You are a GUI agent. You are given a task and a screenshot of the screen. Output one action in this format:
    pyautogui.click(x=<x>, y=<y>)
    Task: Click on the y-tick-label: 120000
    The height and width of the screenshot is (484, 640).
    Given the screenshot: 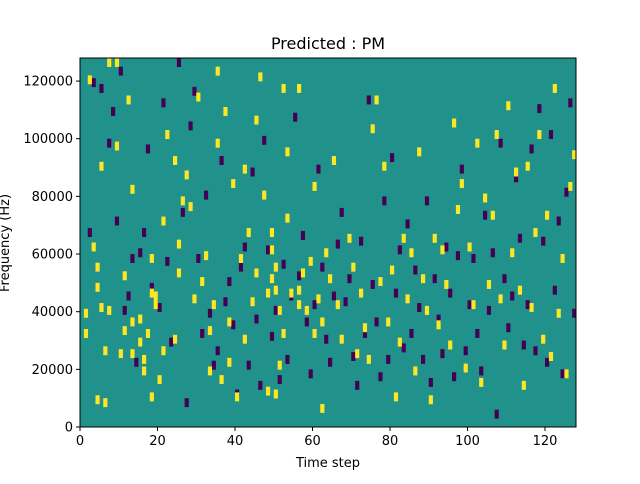 What is the action you would take?
    pyautogui.click(x=48, y=82)
    